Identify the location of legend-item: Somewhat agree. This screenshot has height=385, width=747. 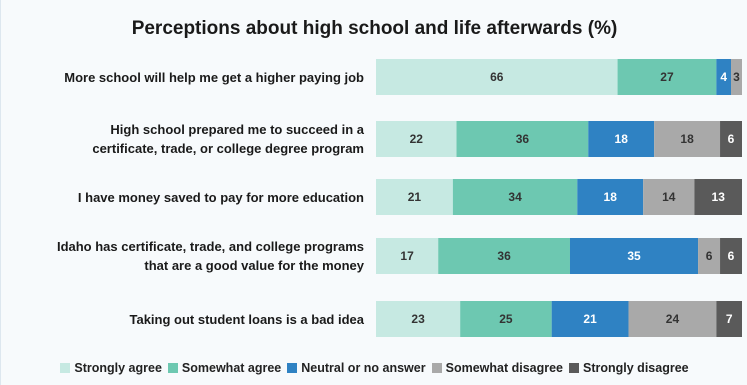
(224, 368).